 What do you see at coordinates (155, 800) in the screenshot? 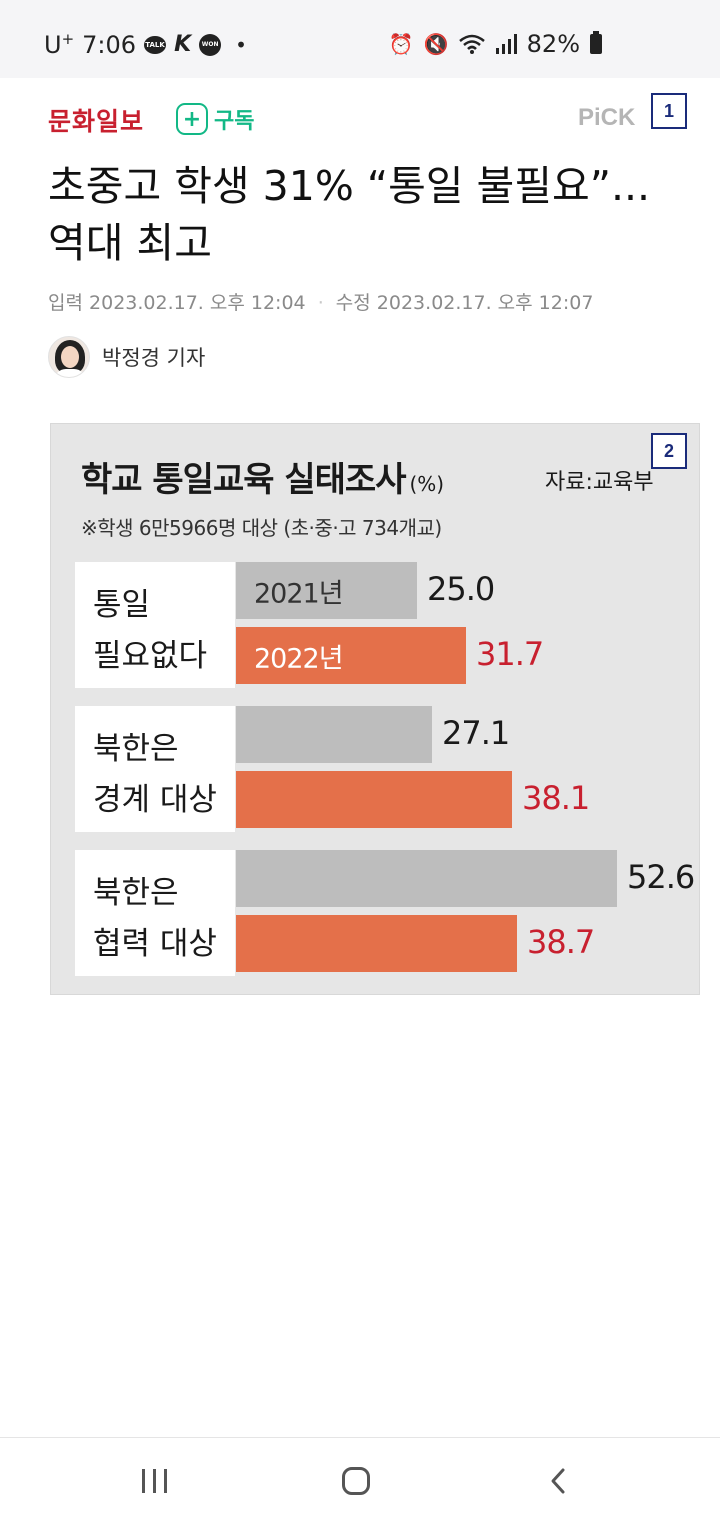
I see `category-label-line: 경계 대상` at bounding box center [155, 800].